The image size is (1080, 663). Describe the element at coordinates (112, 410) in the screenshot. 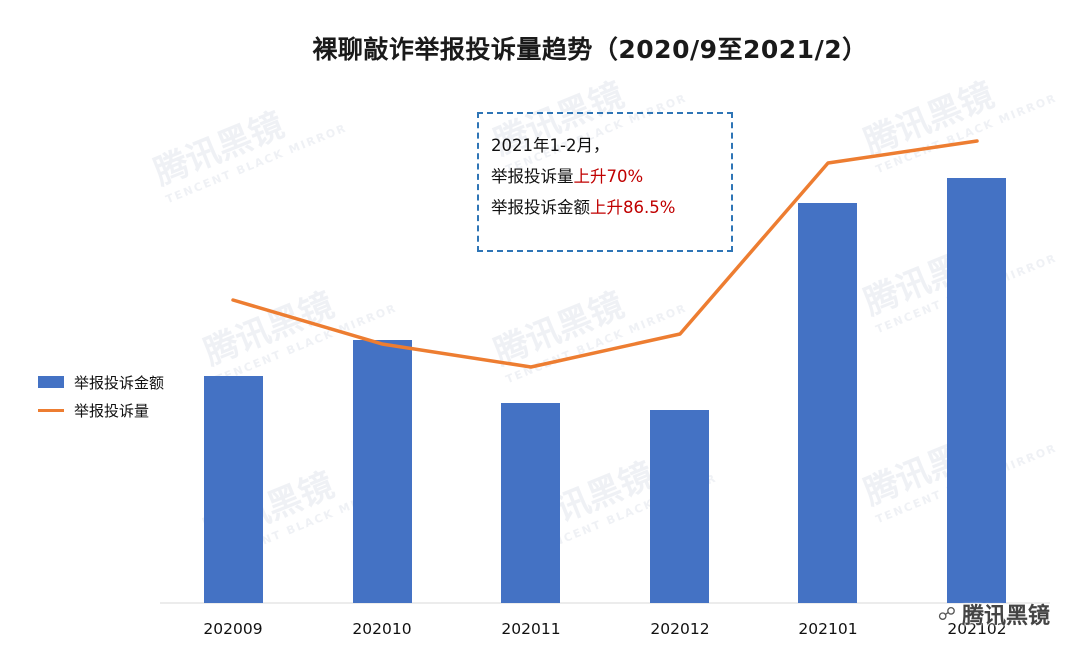

I see `legend-line-label: 举报投诉量` at that location.